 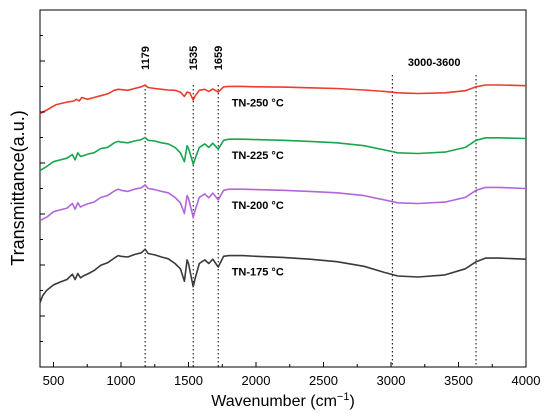 I want to click on annotation-label: 3000-3600, so click(x=434, y=63).